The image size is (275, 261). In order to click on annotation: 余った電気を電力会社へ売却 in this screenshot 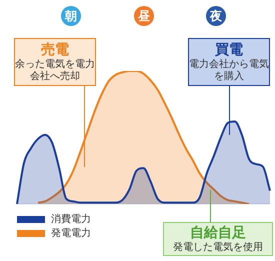, I will do `click(55, 71)`.